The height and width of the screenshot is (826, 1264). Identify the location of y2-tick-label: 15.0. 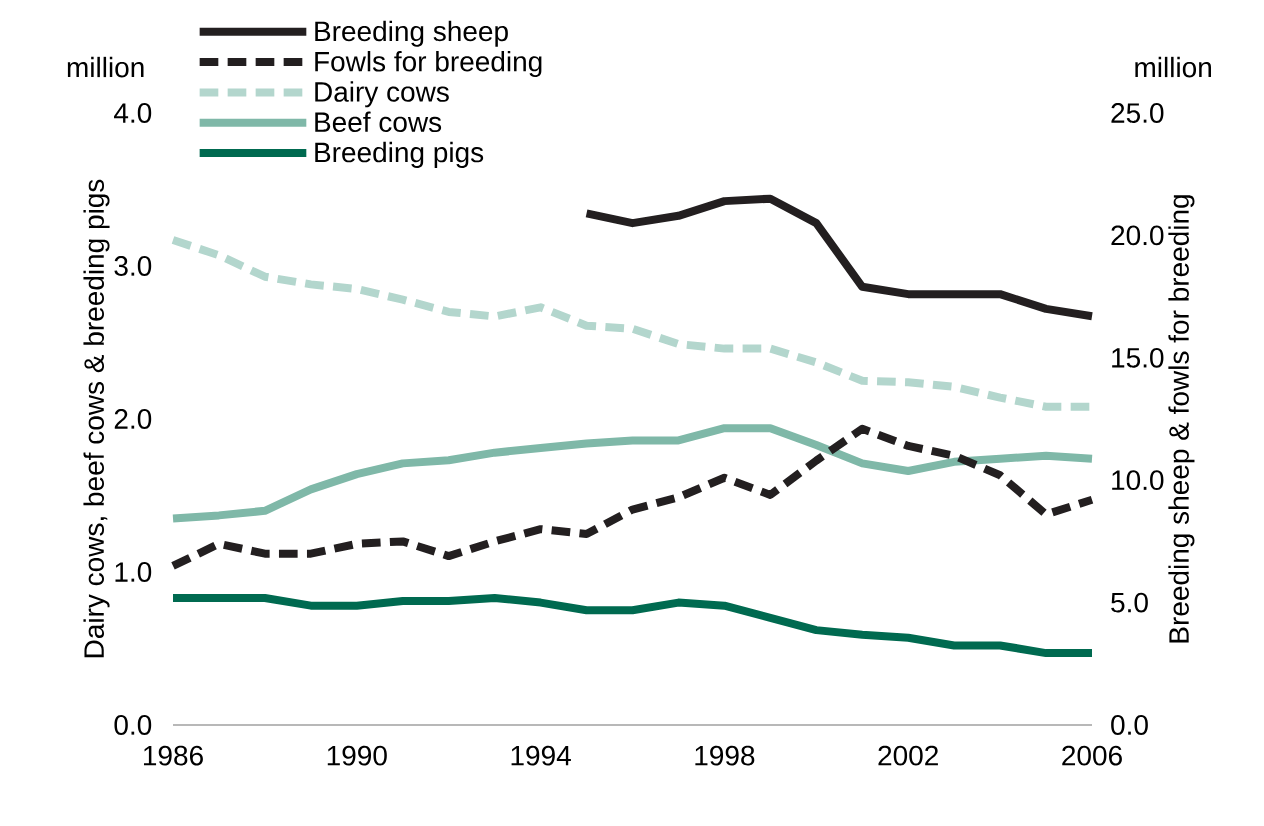
(1138, 357).